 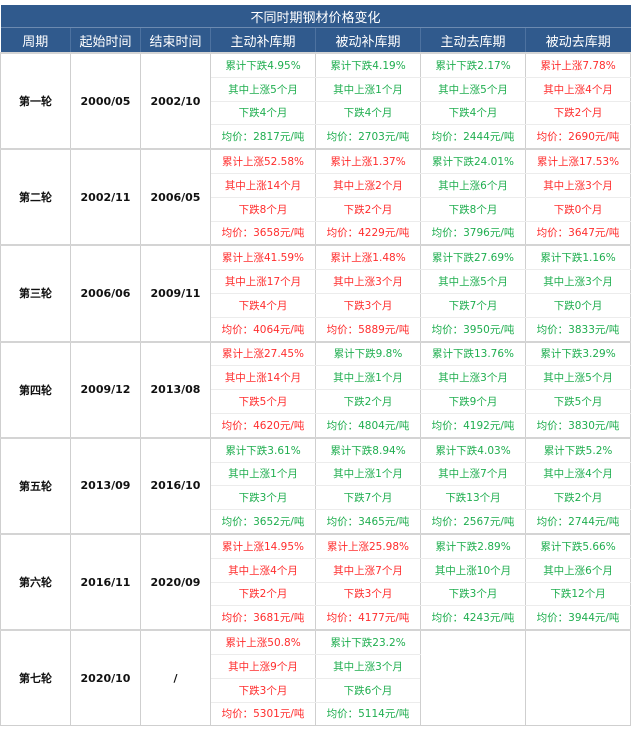 I want to click on phase-cell: 均价：5301元/吨, so click(x=263, y=714).